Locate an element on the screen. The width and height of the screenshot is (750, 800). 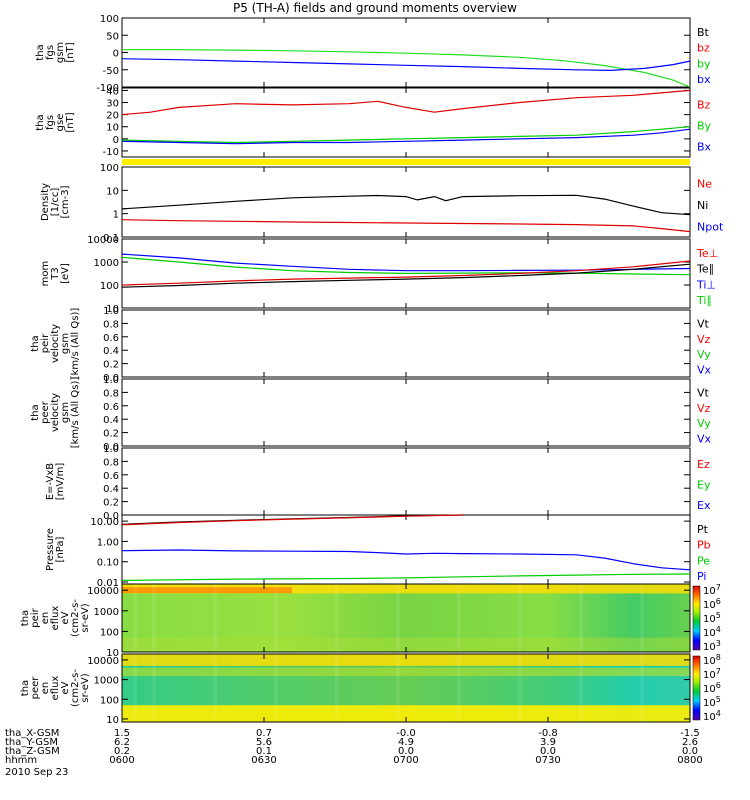
legend-Vx: Vx is located at coordinates (704, 369).